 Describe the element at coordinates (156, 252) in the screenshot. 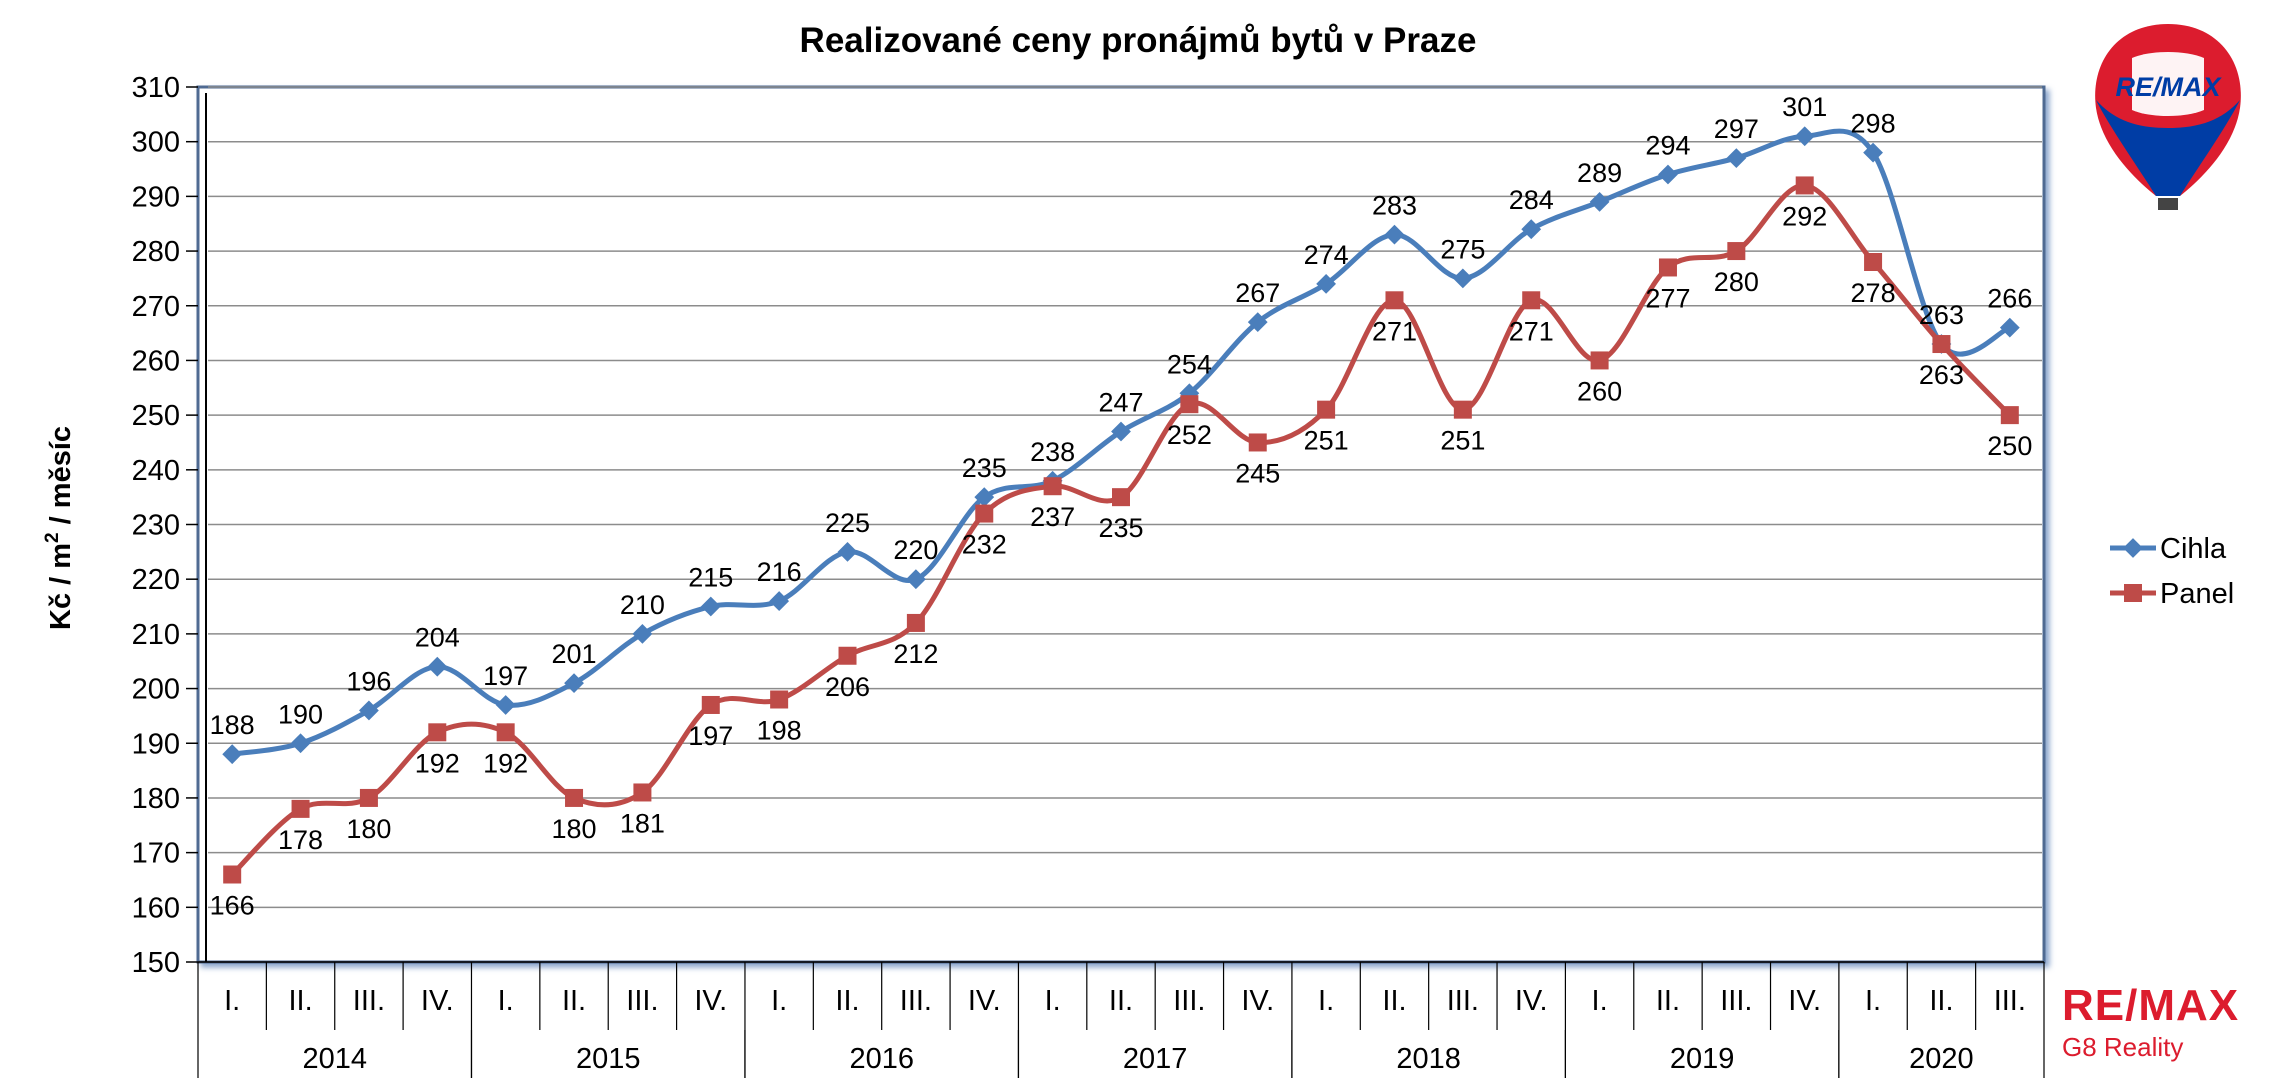

I see `y-tick-label: 280` at that location.